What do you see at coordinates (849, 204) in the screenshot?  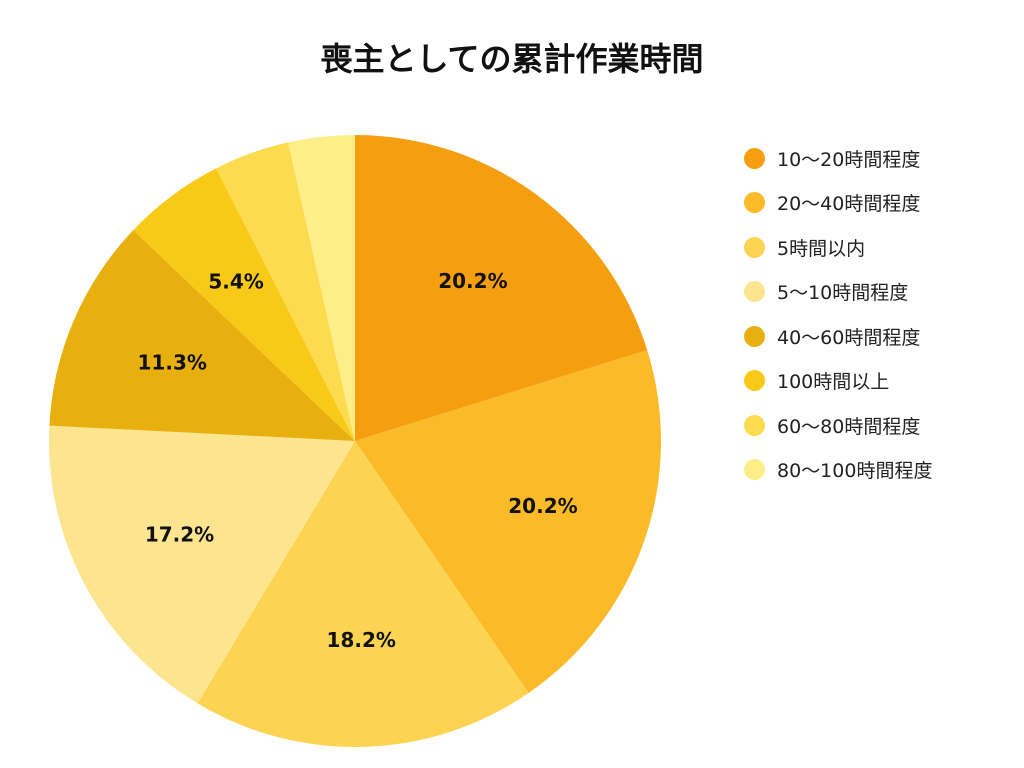 I see `legend-label: 20〜40時間程度` at bounding box center [849, 204].